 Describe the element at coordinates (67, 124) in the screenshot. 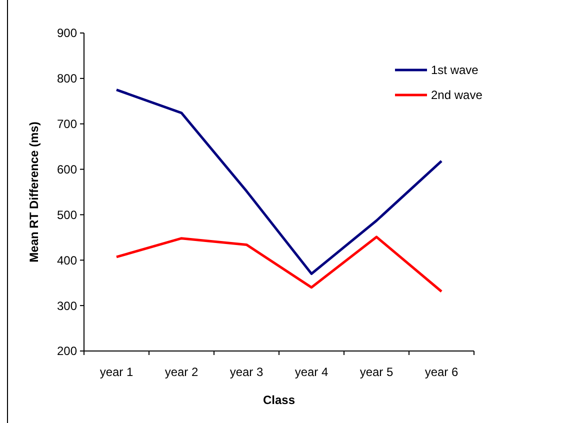

I see `y-tick-label: 700` at that location.